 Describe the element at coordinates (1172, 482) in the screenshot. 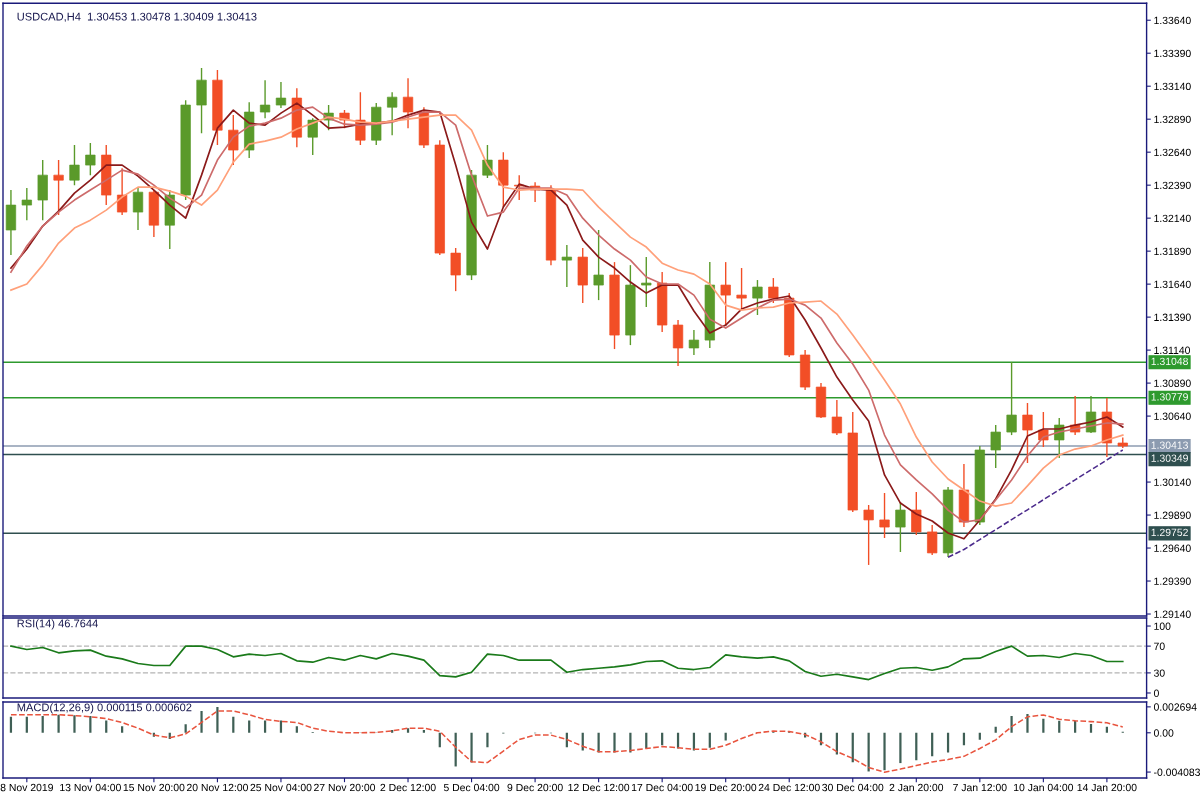

I see `y-tick-label: 1.30140` at that location.